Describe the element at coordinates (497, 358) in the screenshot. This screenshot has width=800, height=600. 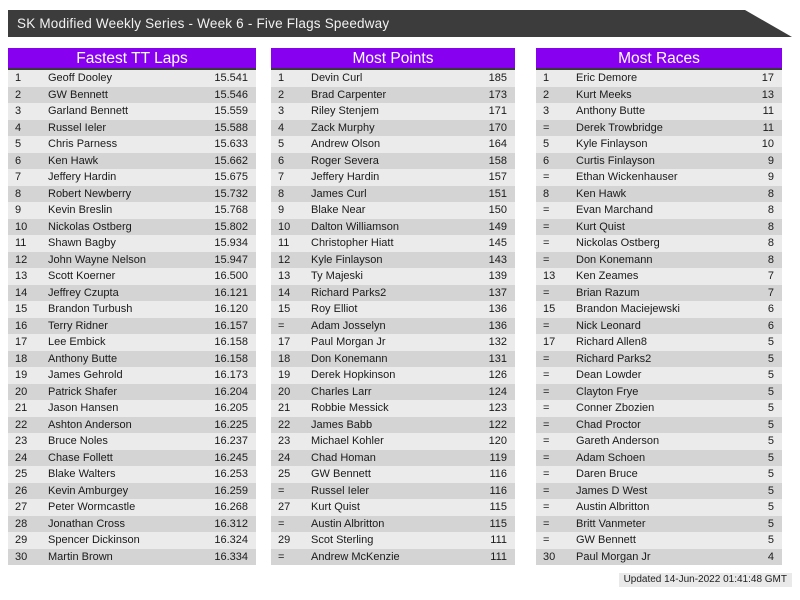
I see `value-cell: 131` at that location.